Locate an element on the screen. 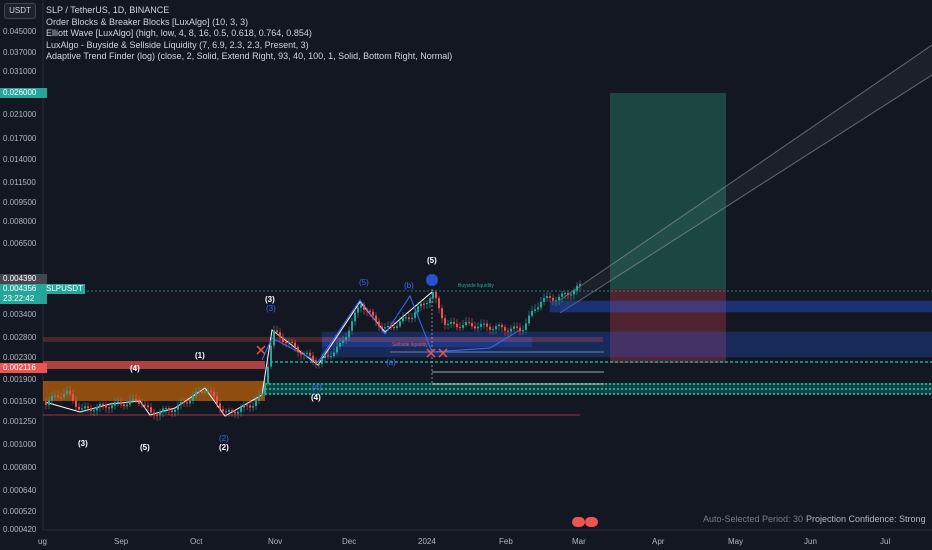  price-axis-label: 0.000800 is located at coordinates (20, 467).